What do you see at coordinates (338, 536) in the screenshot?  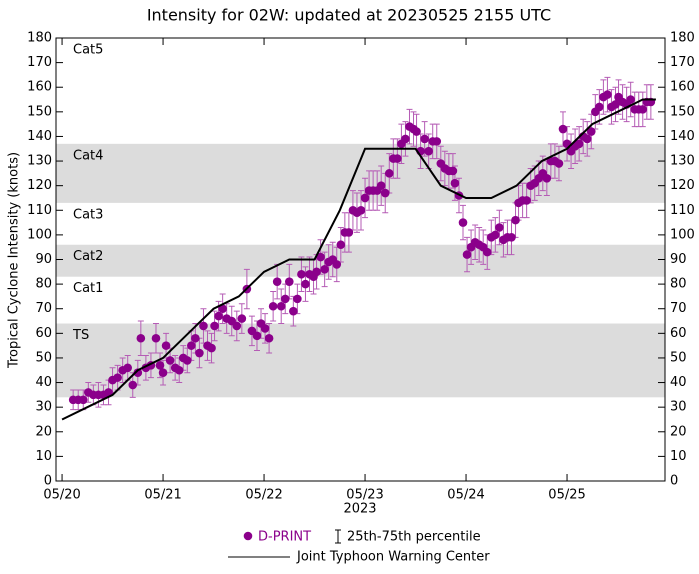 I see `legend-error-marker` at bounding box center [338, 536].